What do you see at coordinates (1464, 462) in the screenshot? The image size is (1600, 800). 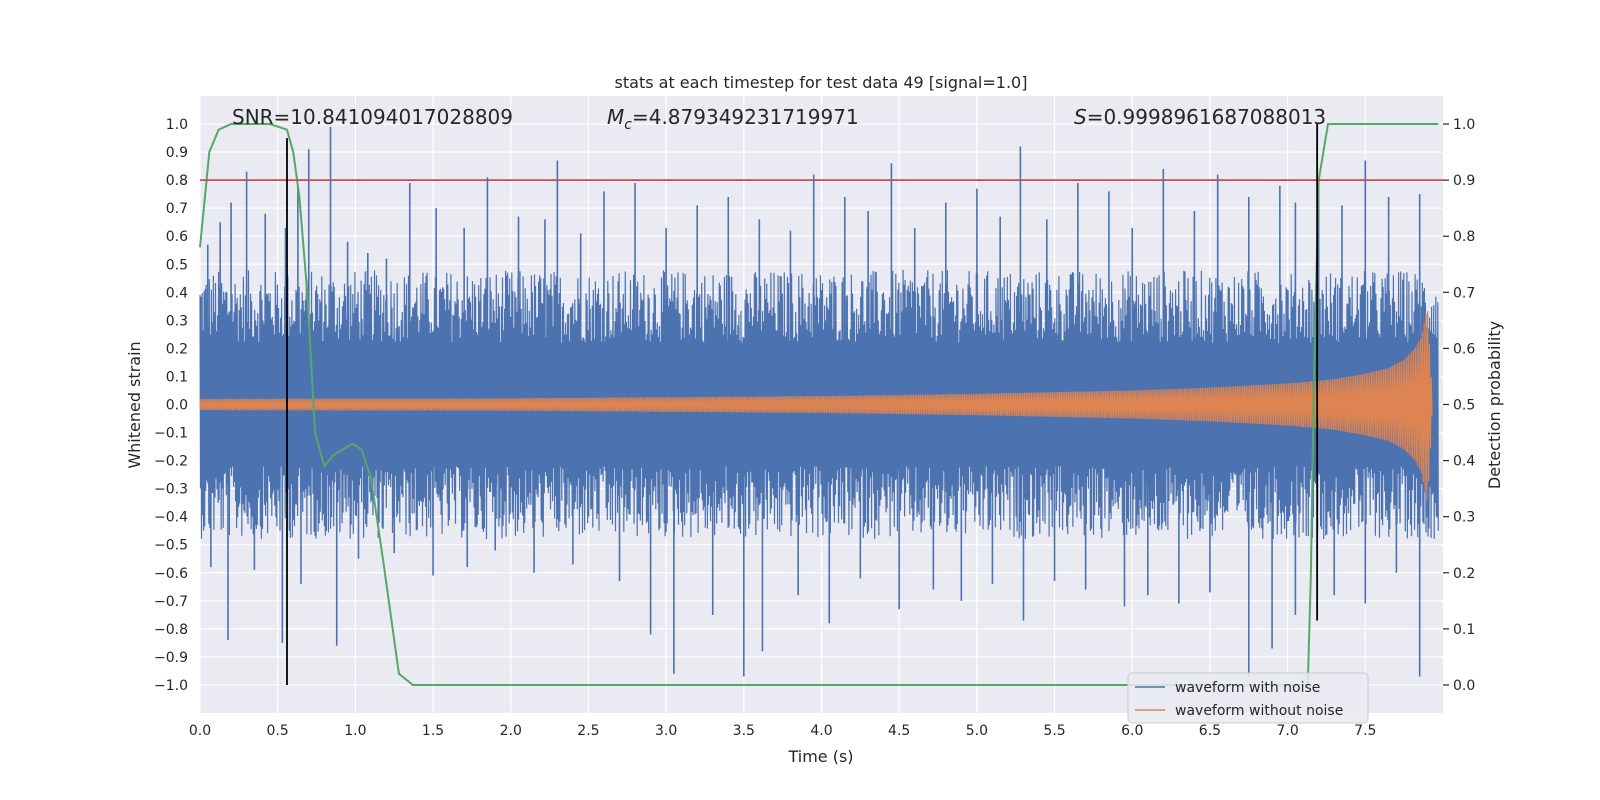 I see `y2-tick-label: 0.4` at bounding box center [1464, 462].